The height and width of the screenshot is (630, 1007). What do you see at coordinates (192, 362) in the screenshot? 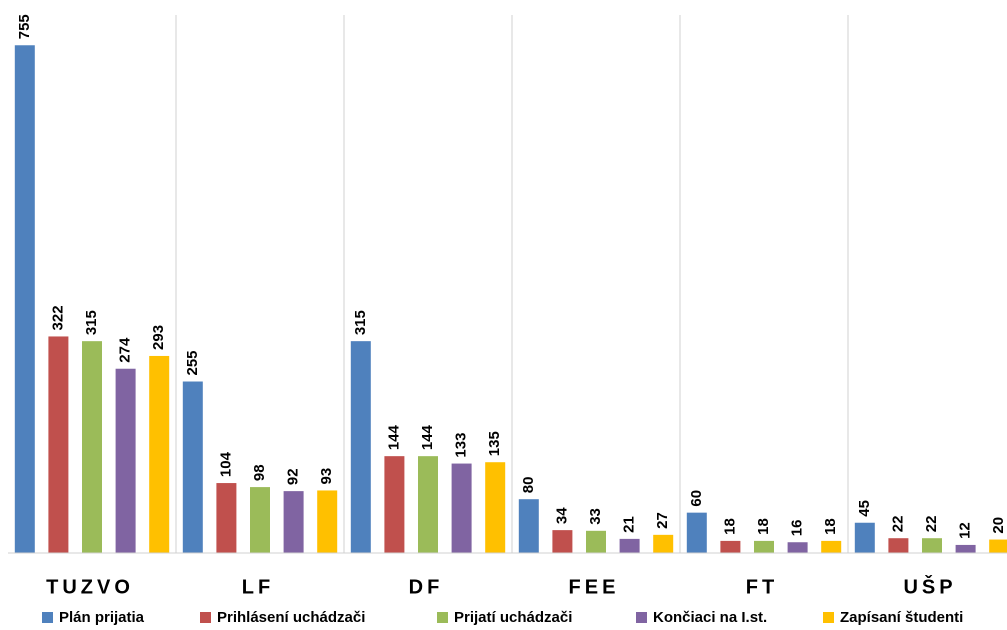
I see `value-label: 255` at bounding box center [192, 362].